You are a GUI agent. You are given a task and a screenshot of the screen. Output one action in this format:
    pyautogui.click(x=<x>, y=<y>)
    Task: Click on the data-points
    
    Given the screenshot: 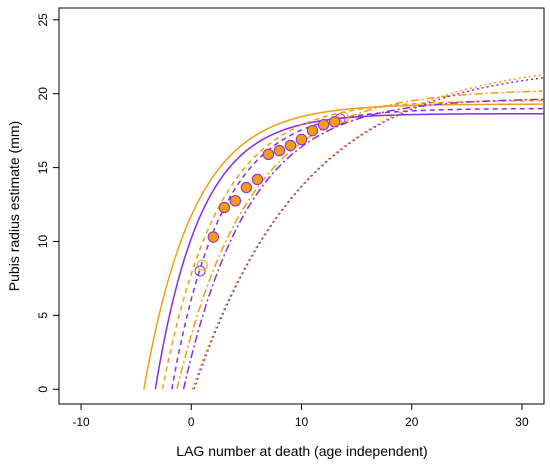 What is the action you would take?
    pyautogui.click(x=271, y=194)
    